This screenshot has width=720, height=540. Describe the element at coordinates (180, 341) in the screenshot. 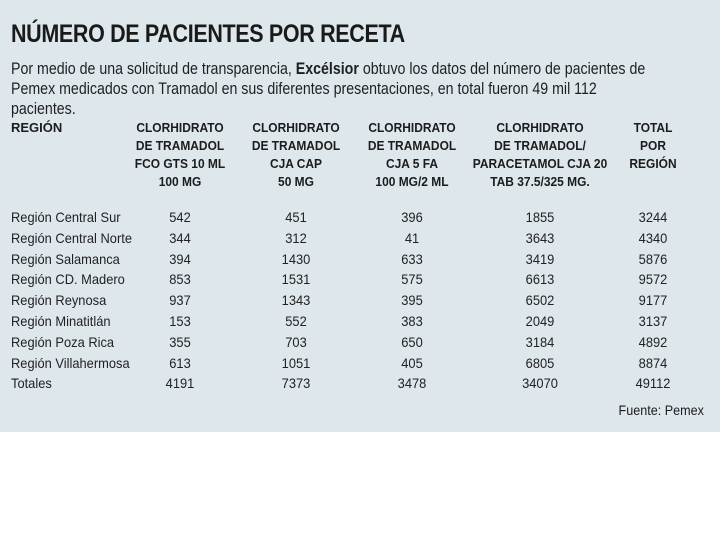

I see `table-cell: 355` at that location.